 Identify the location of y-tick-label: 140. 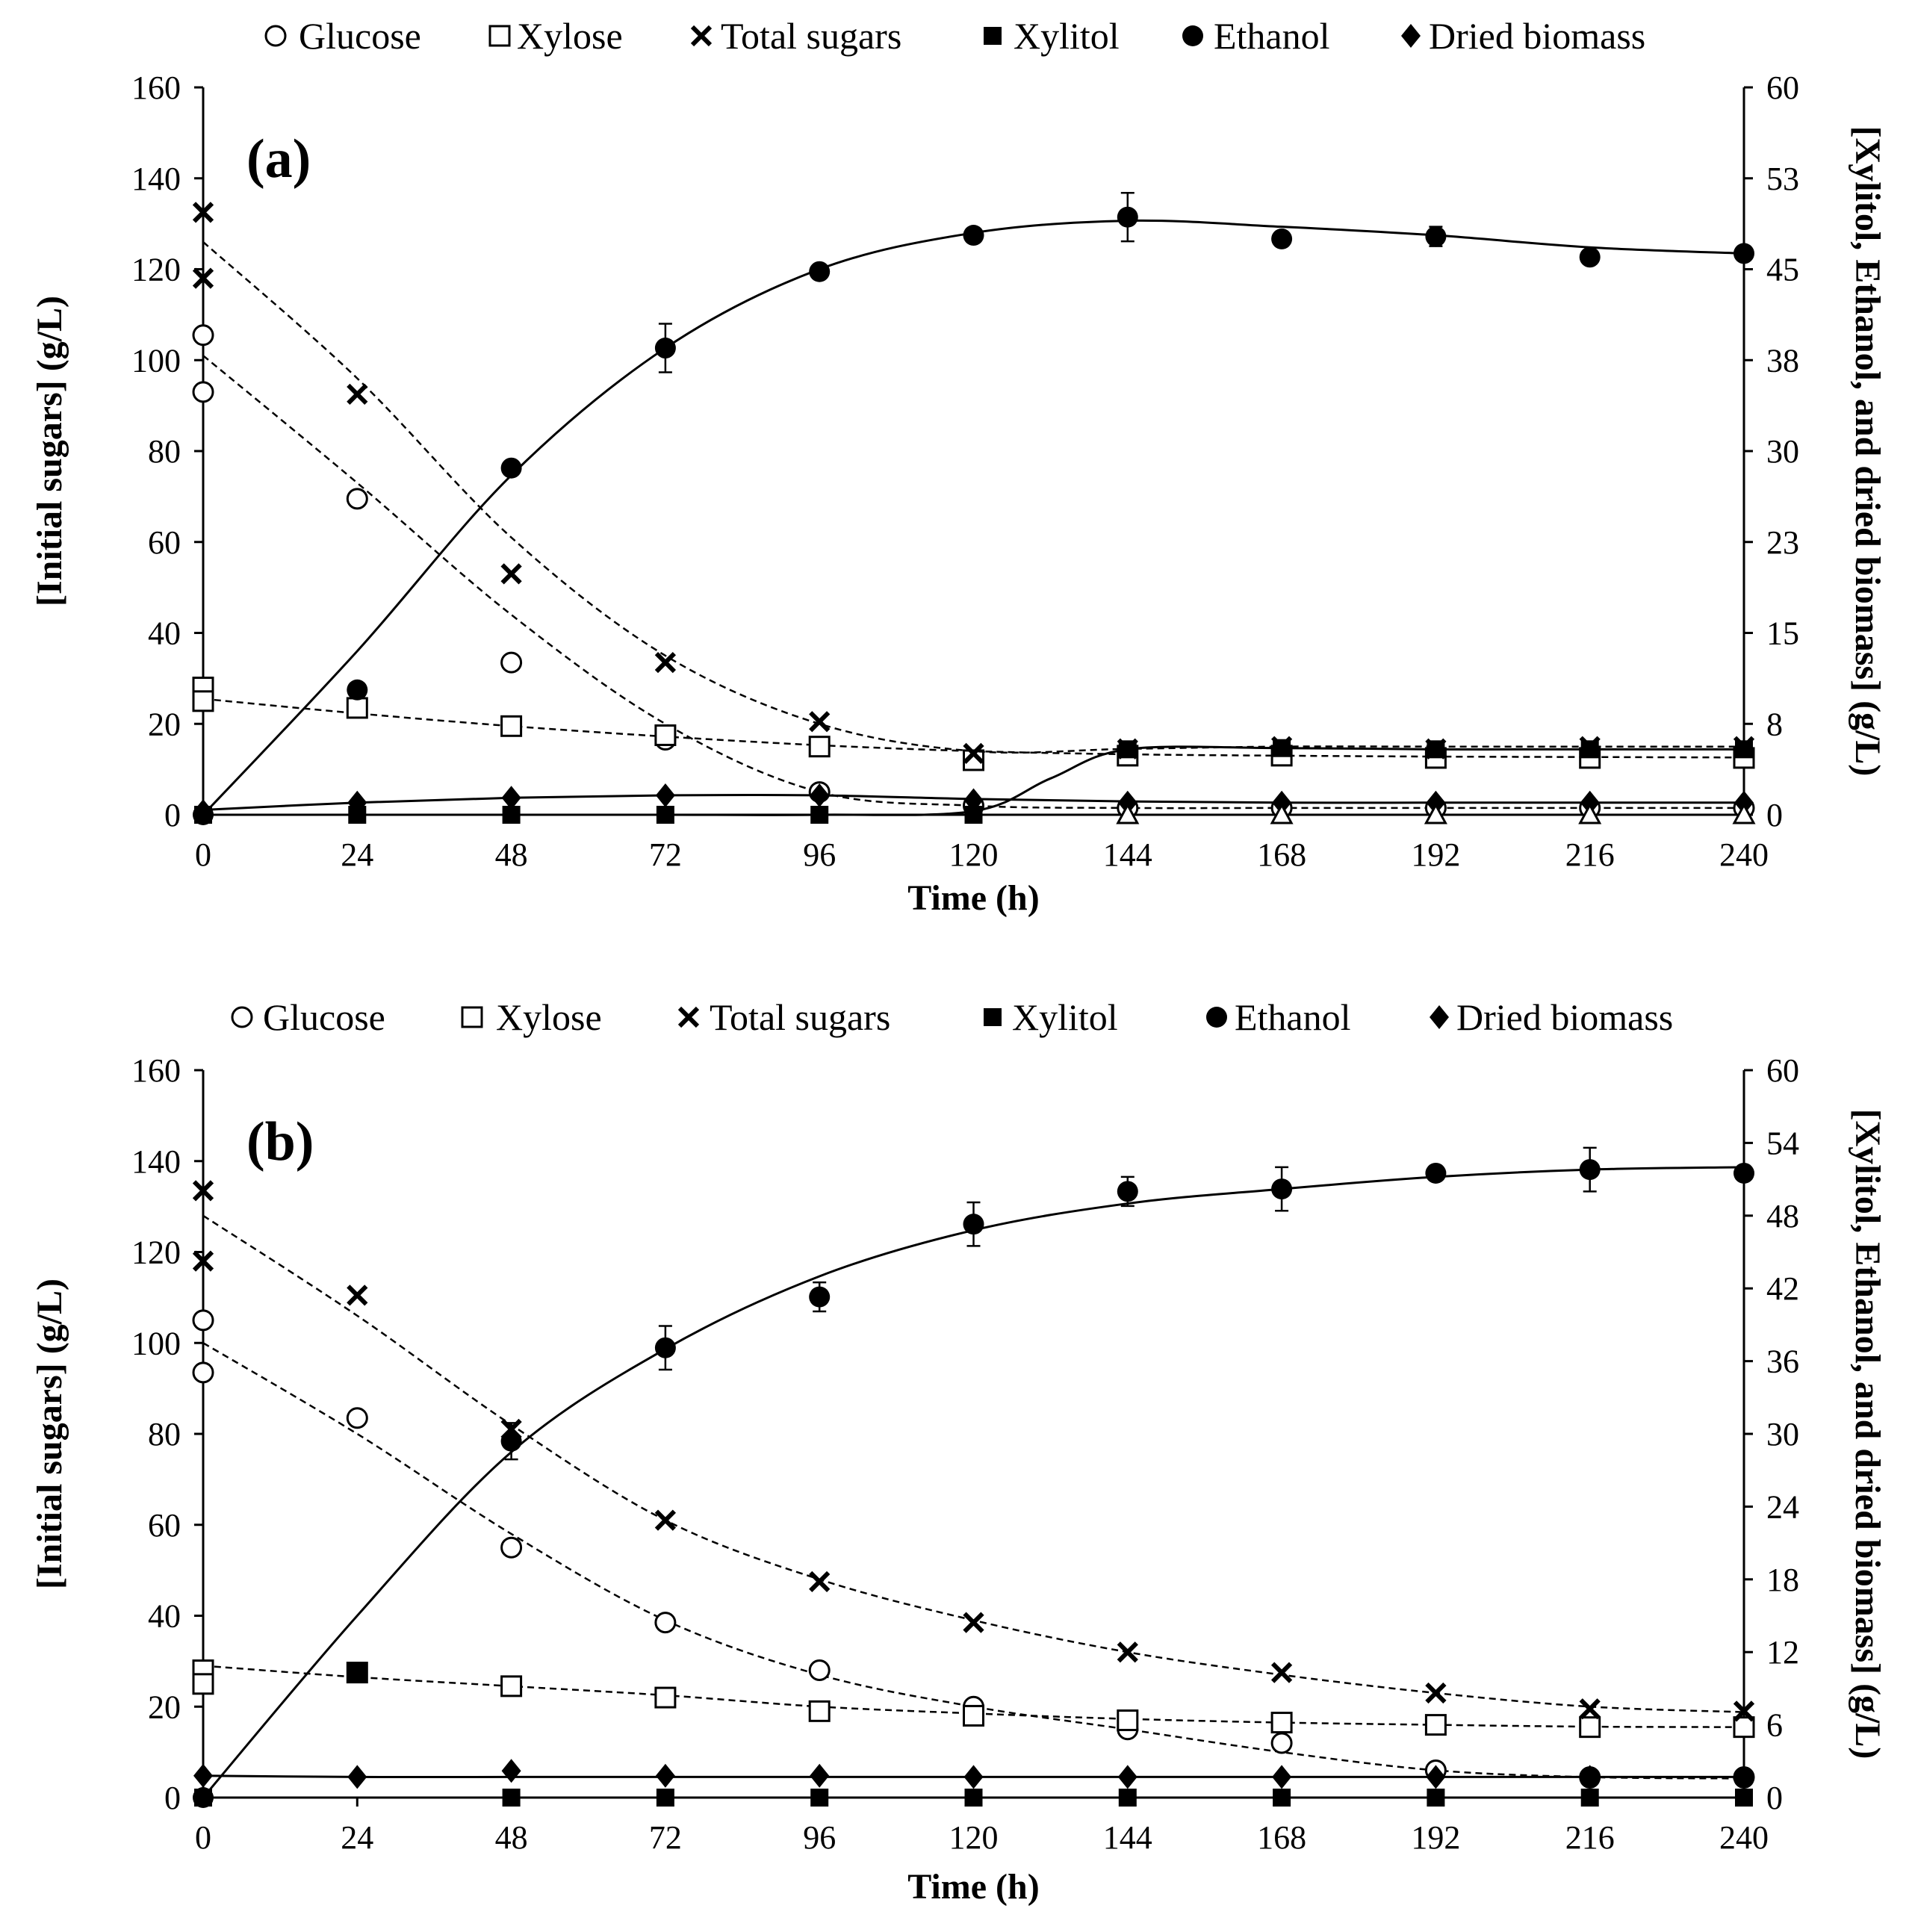
(156, 179).